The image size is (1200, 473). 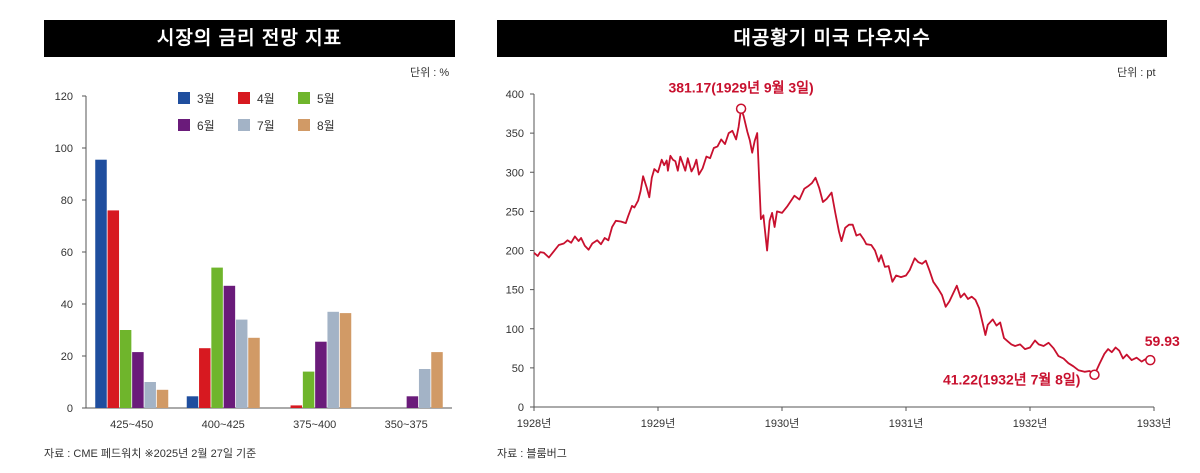 What do you see at coordinates (1012, 380) in the screenshot?
I see `annotation-label: 41.22(1932년 7월 8일)` at bounding box center [1012, 380].